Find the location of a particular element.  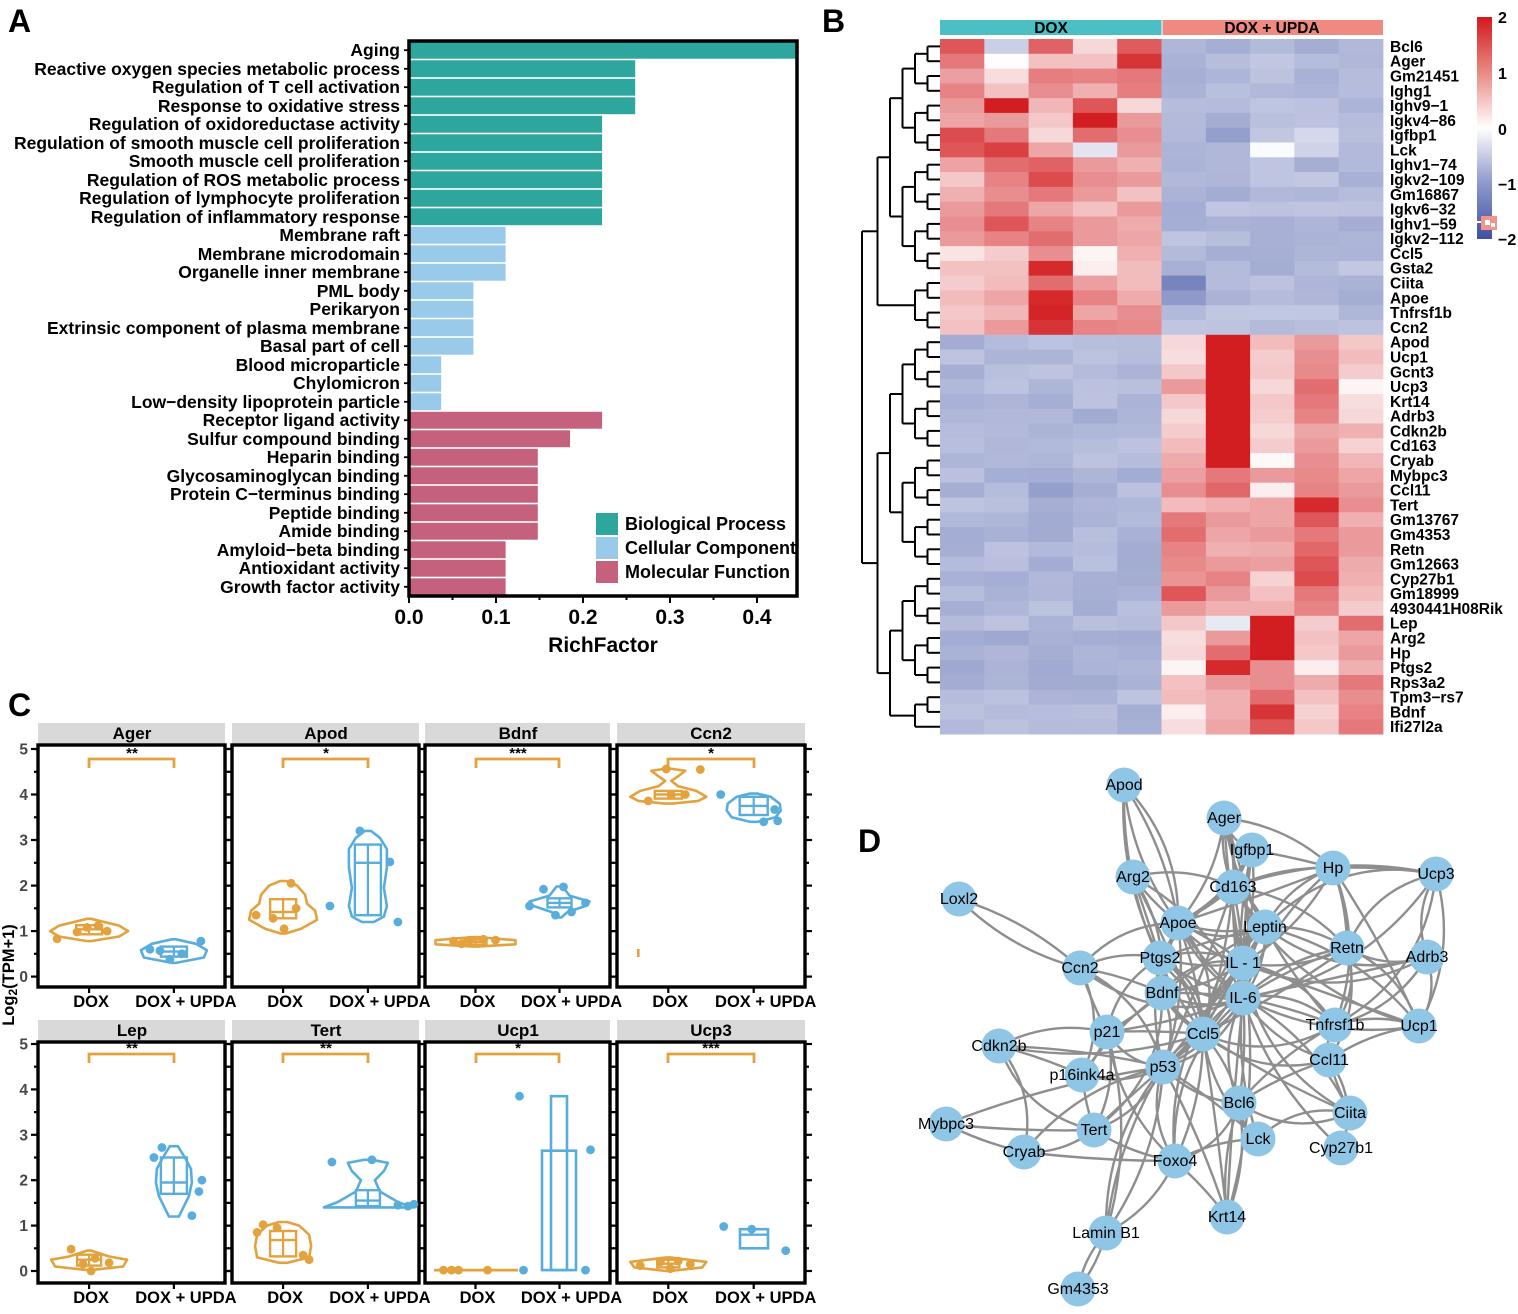

svg-text: Peptide binding is located at coordinates (334, 513).